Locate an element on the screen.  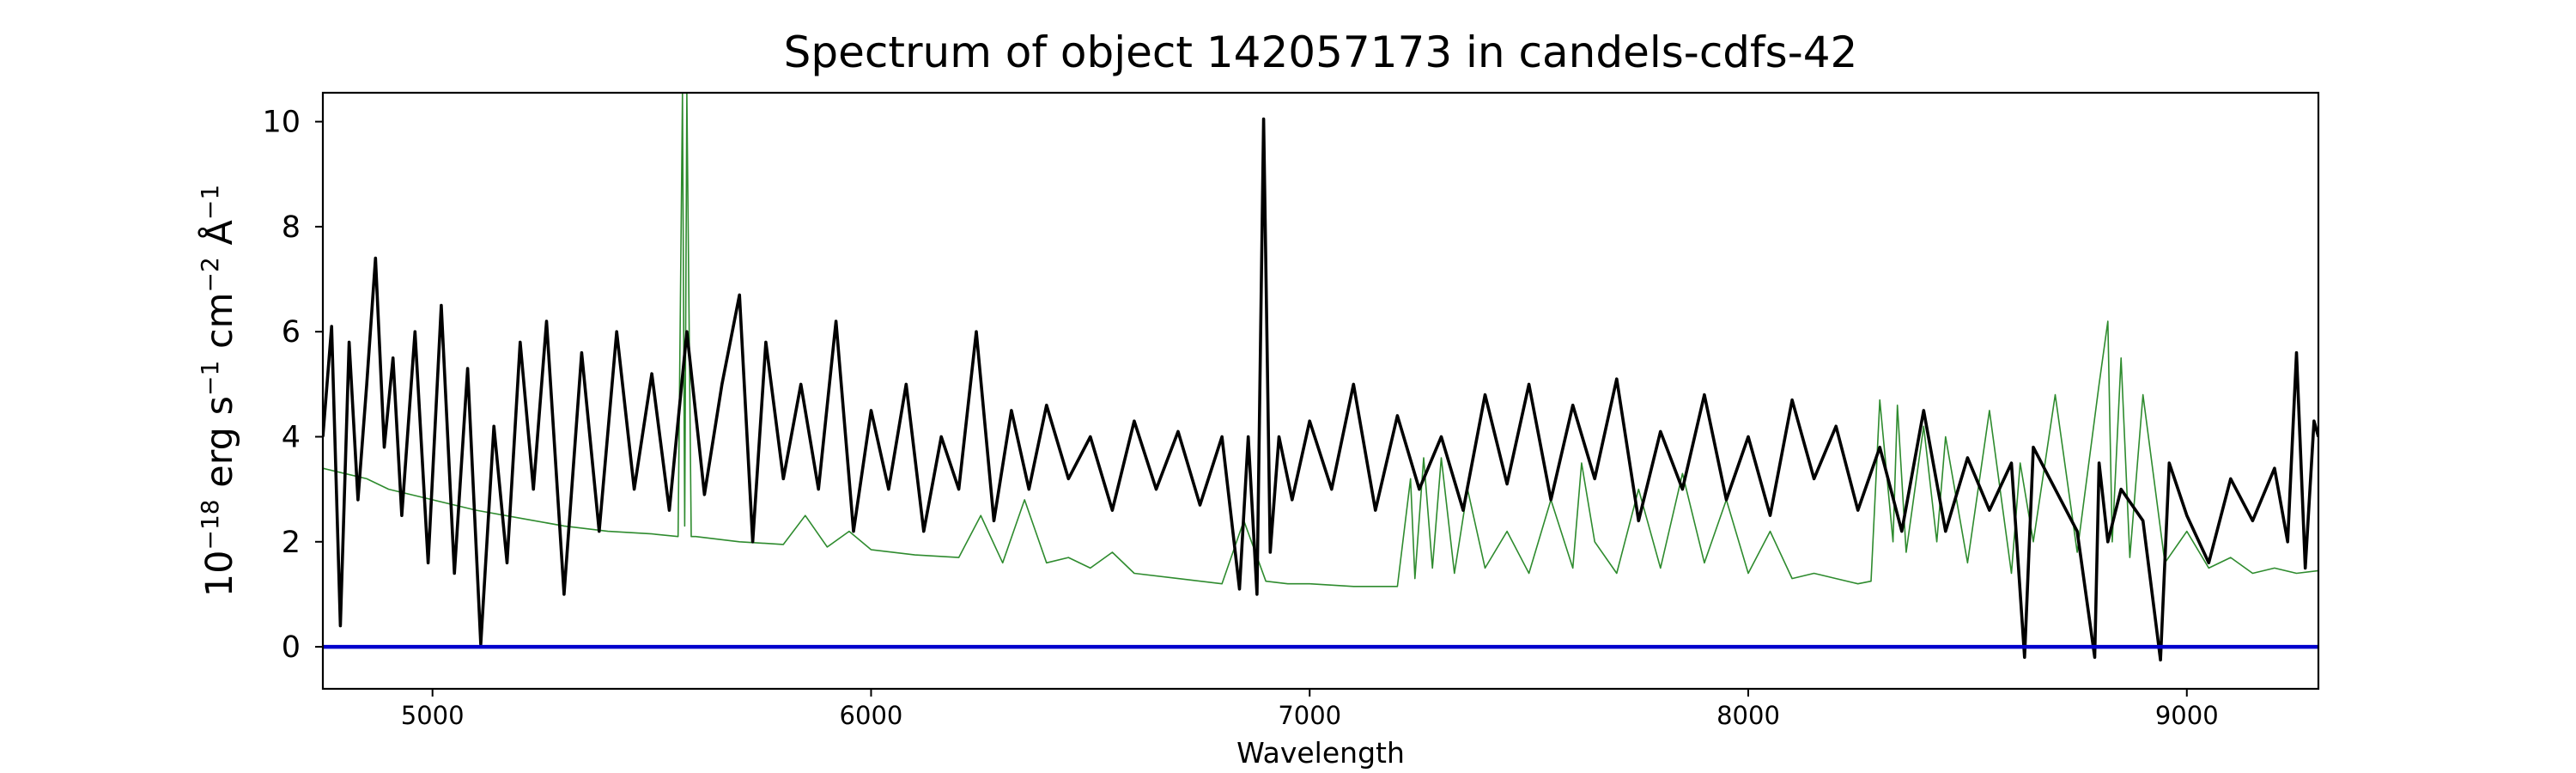
x-tick-label: 9000 is located at coordinates (2187, 715).